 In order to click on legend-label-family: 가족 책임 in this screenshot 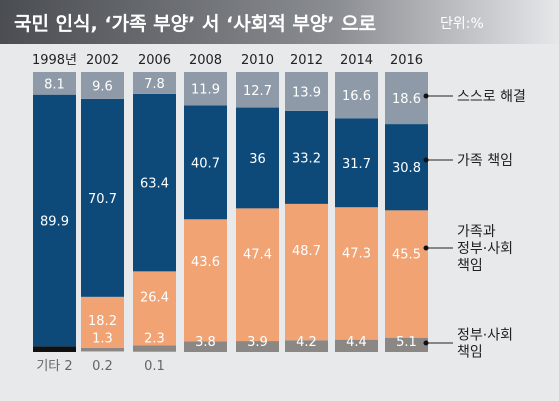, I will do `click(485, 161)`.